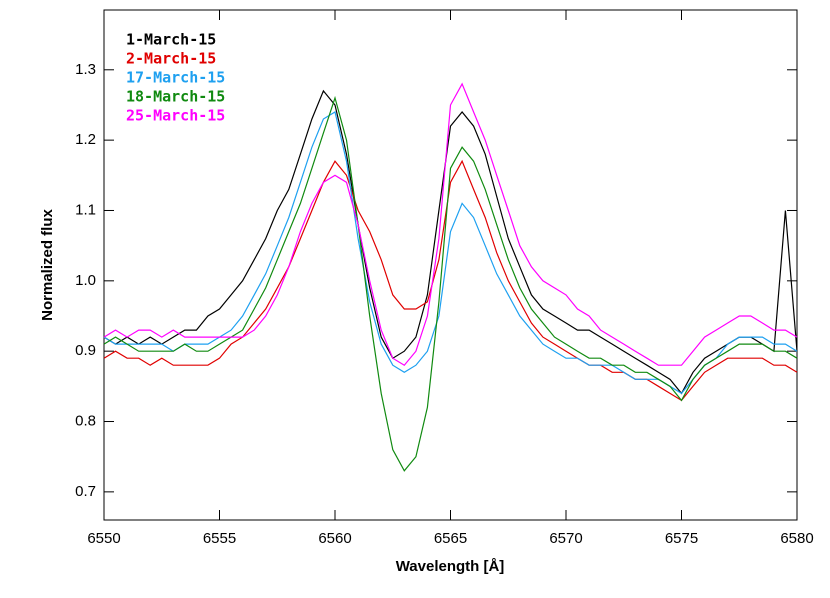 The width and height of the screenshot is (830, 598). Describe the element at coordinates (175, 116) in the screenshot. I see `legend-label: 25-March-15` at that location.